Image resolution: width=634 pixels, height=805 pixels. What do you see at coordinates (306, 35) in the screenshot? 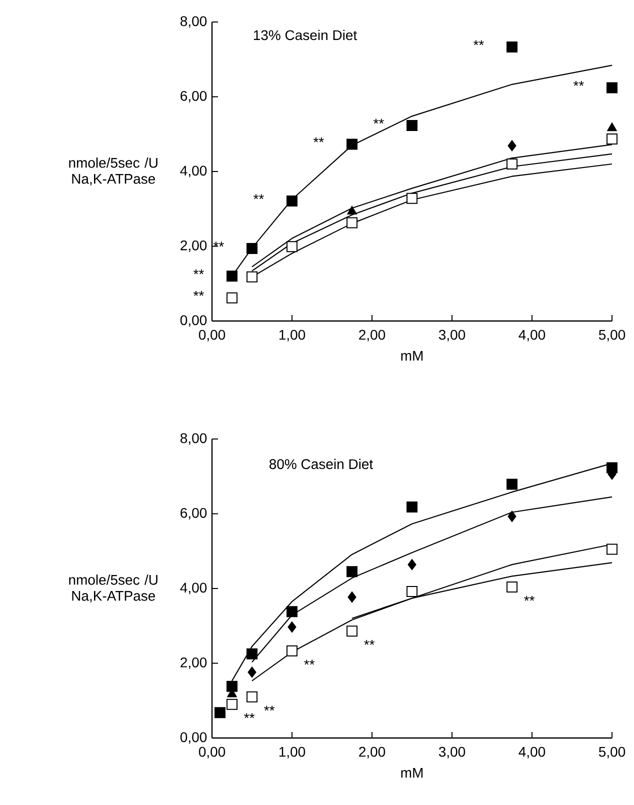
I see `chart-title: 13% Casein Diet` at bounding box center [306, 35].